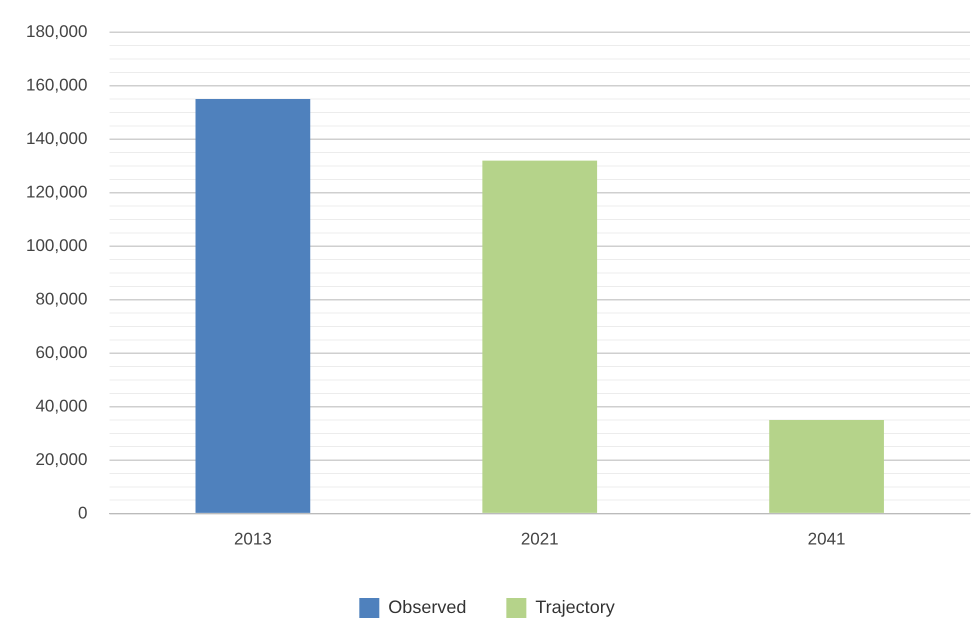 The width and height of the screenshot is (980, 632). What do you see at coordinates (57, 192) in the screenshot?
I see `y-tick-label: 120,000` at bounding box center [57, 192].